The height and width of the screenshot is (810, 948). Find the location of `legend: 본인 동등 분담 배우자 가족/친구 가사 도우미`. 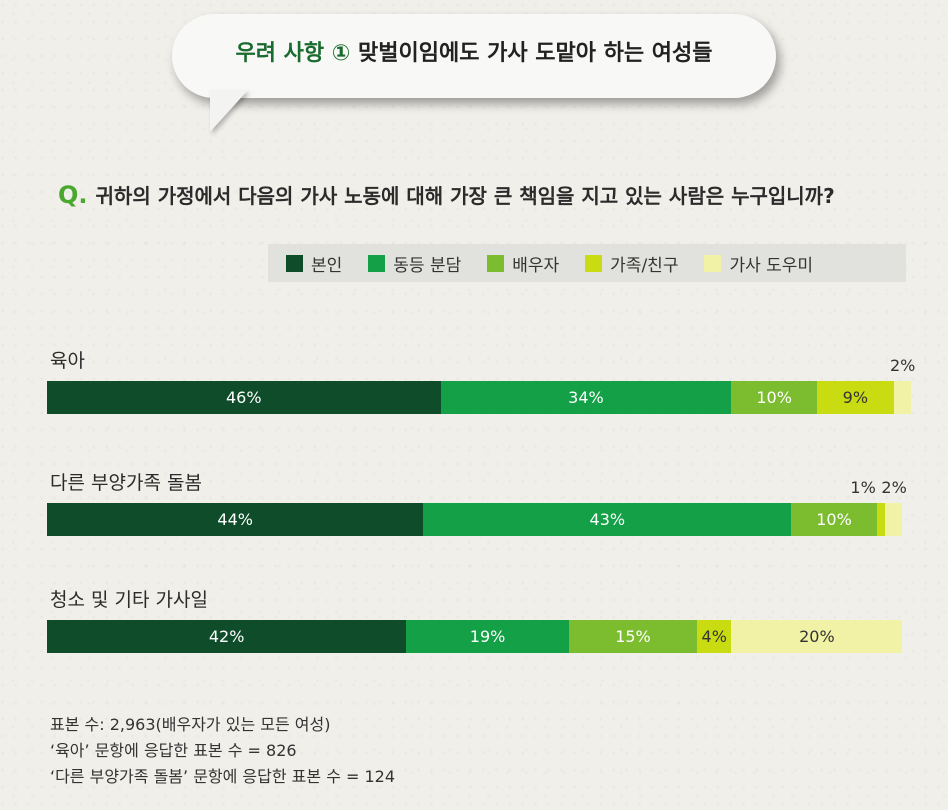

legend: 본인 동등 분담 배우자 가족/친구 가사 도우미 is located at coordinates (587, 263).